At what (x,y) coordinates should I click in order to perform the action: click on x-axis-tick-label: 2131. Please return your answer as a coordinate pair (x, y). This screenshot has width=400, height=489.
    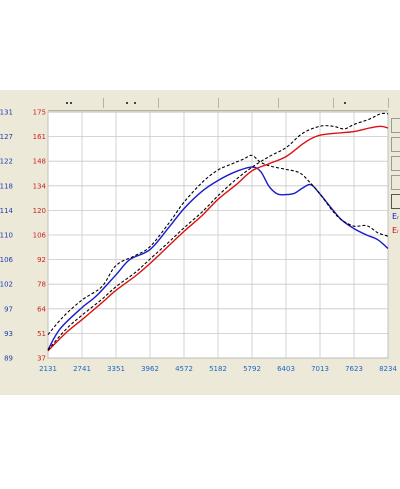
    Looking at the image, I should click on (48, 369).